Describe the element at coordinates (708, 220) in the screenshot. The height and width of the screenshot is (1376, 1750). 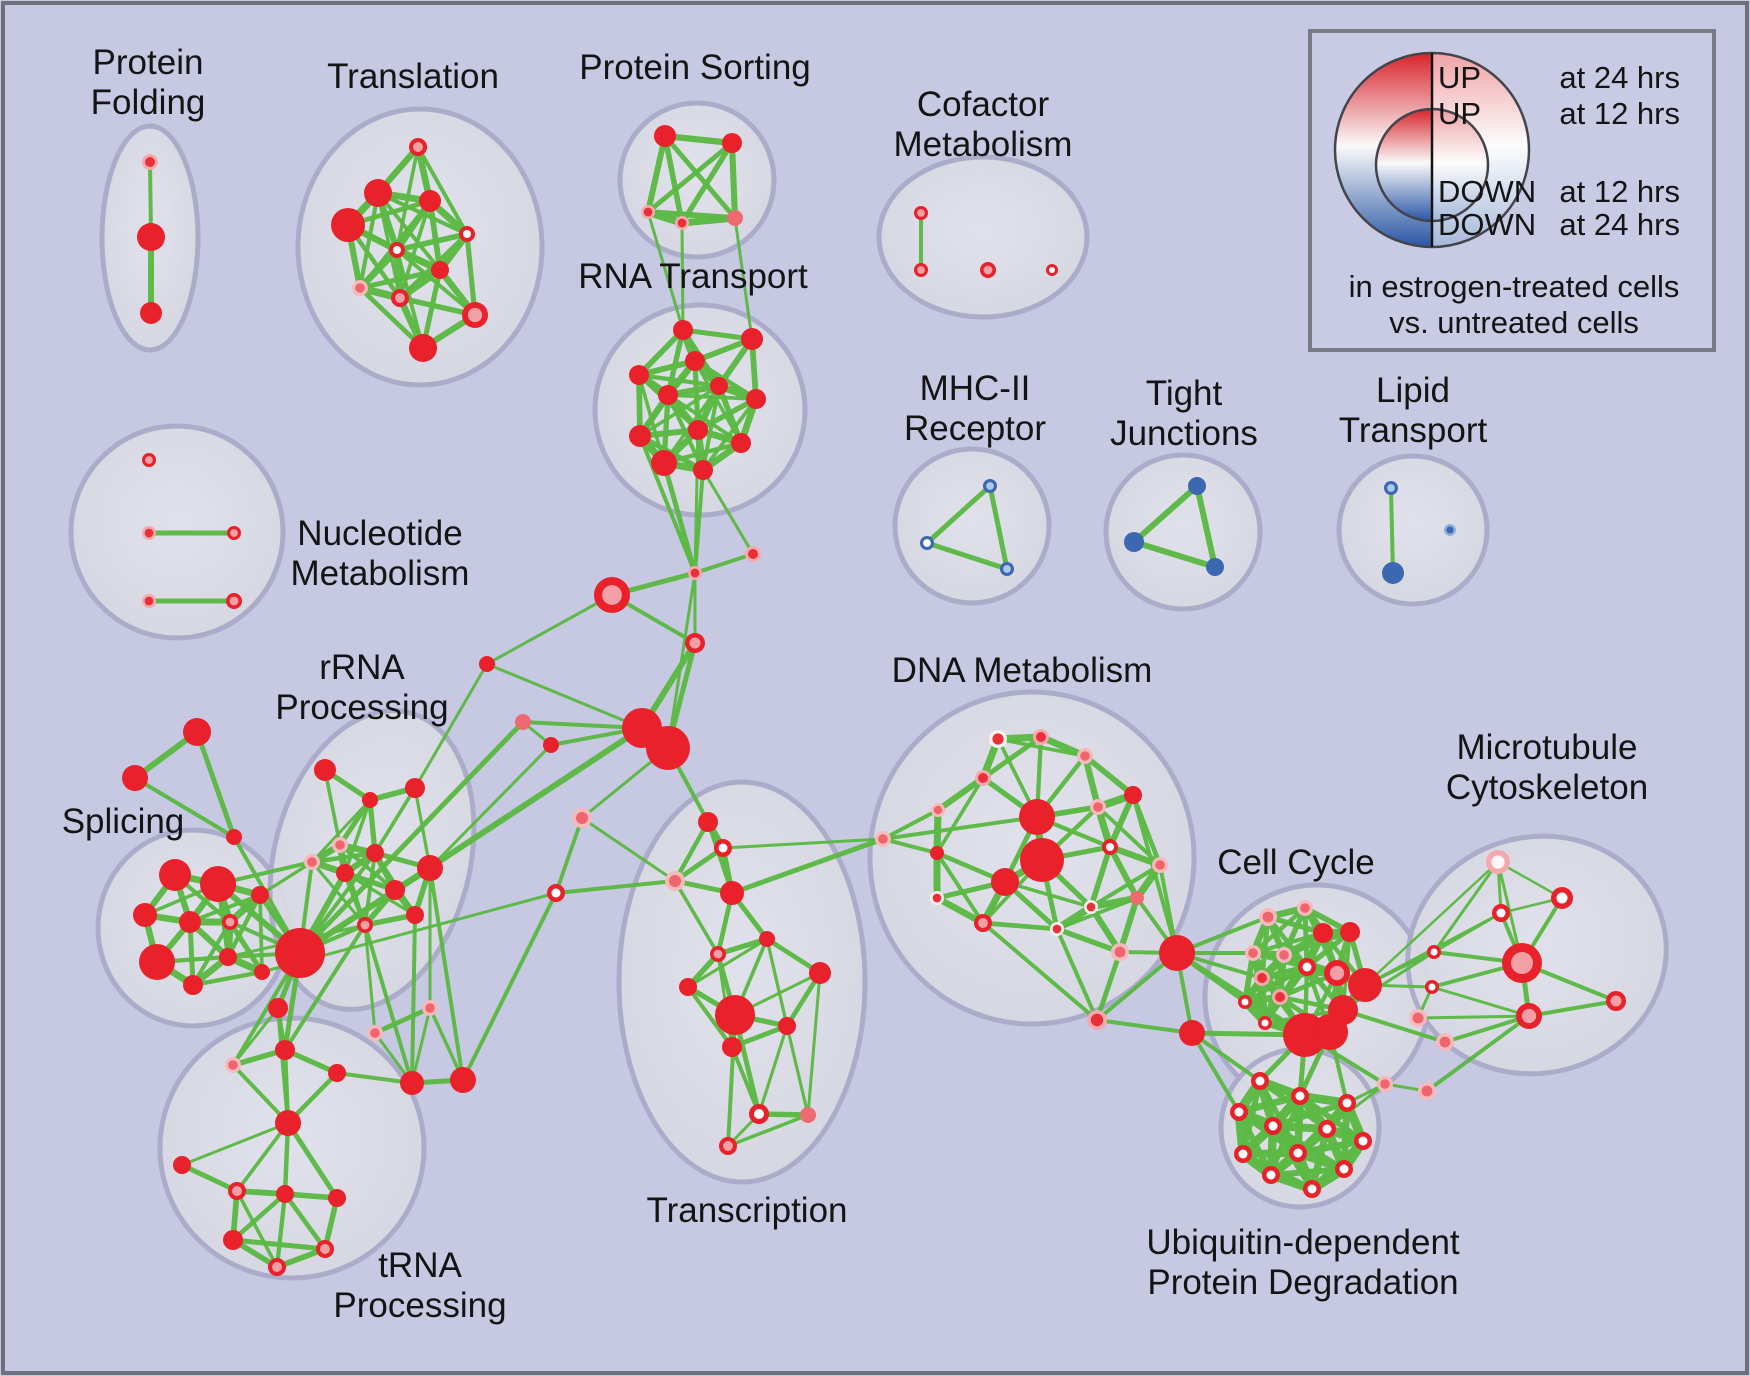
I see `edge-ps4-ps5` at that location.